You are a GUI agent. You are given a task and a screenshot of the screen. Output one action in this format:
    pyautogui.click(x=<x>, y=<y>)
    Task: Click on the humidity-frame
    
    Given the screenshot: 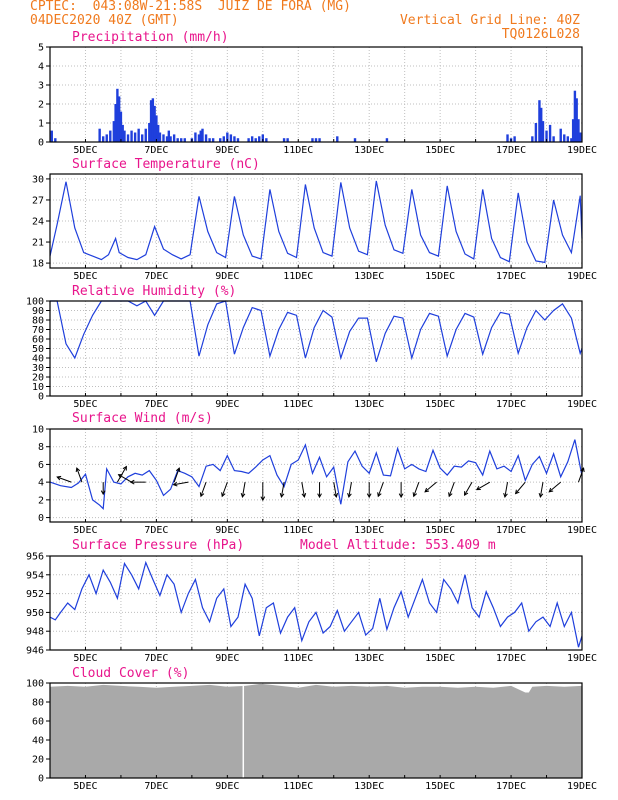 What is the action you would take?
    pyautogui.click(x=316, y=348)
    